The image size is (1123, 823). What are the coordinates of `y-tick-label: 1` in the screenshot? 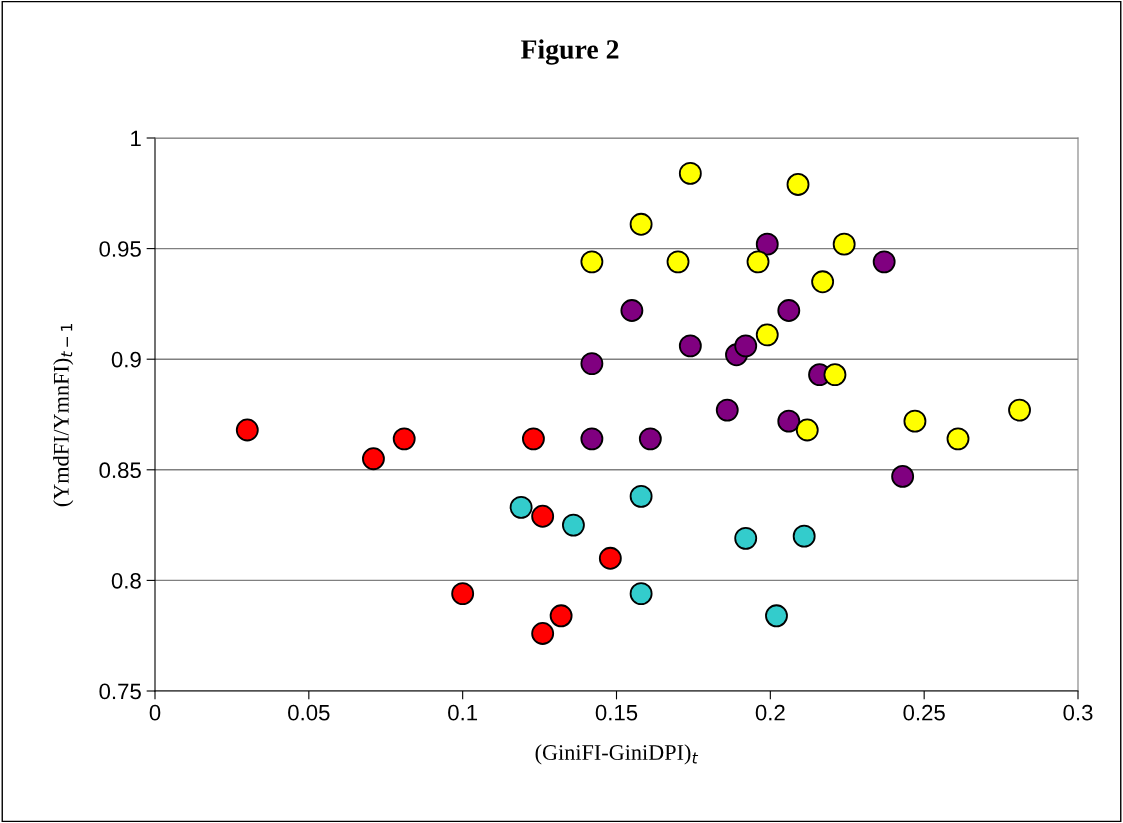 It's located at (136, 138).